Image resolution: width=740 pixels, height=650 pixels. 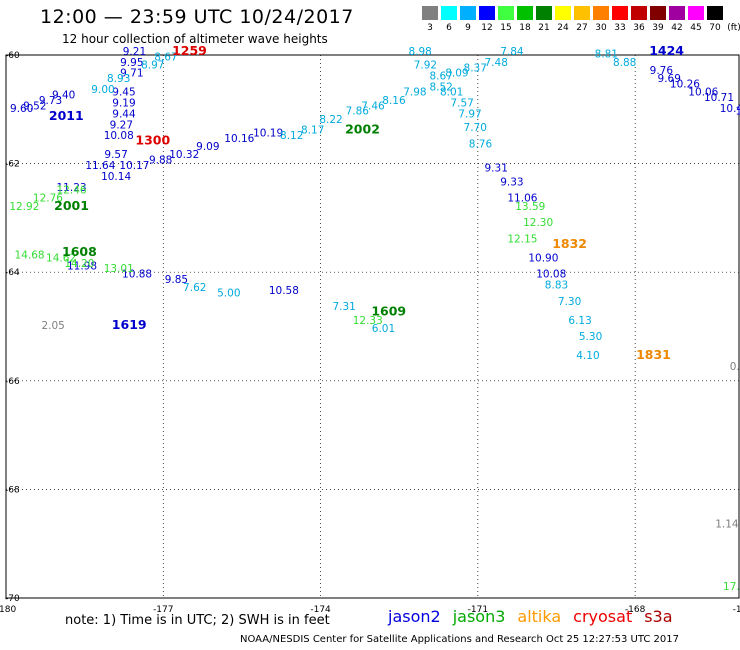 What do you see at coordinates (194, 288) in the screenshot?
I see `wave-height-value: 7.62` at bounding box center [194, 288].